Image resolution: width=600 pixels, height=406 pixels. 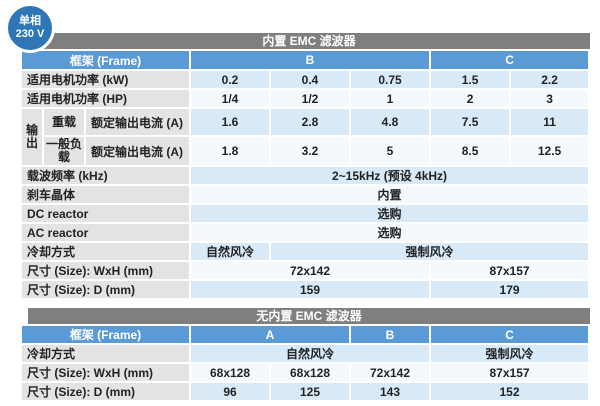 I want to click on table2-row-cooling: 冷却方式 自然风冷 强制风冷, so click(x=305, y=353).